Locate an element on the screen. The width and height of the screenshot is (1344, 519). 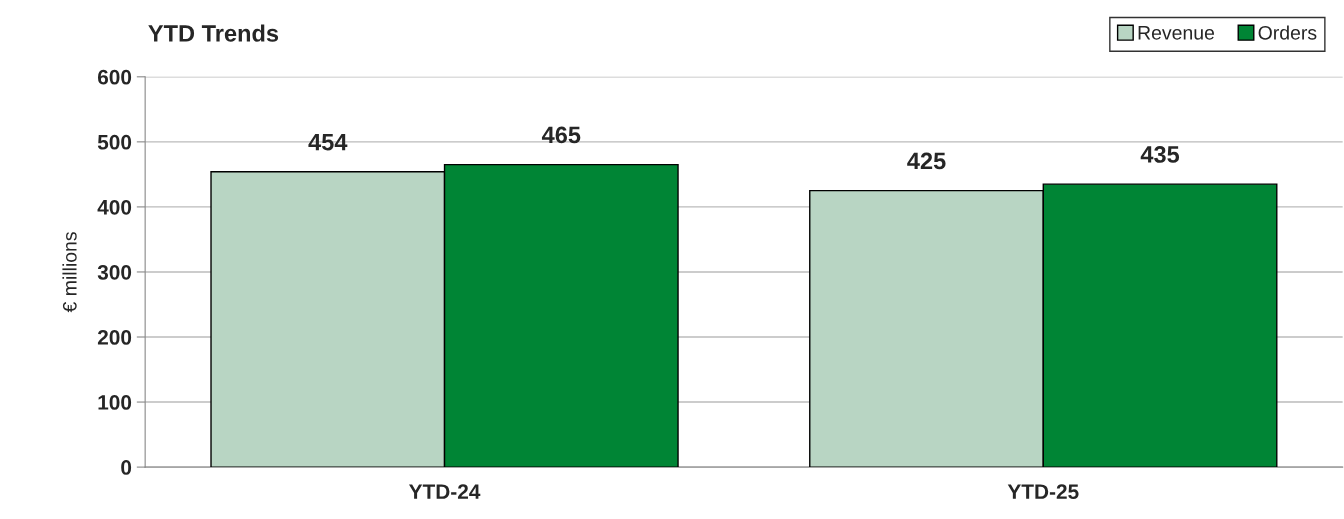
data-label: 465 is located at coordinates (561, 135).